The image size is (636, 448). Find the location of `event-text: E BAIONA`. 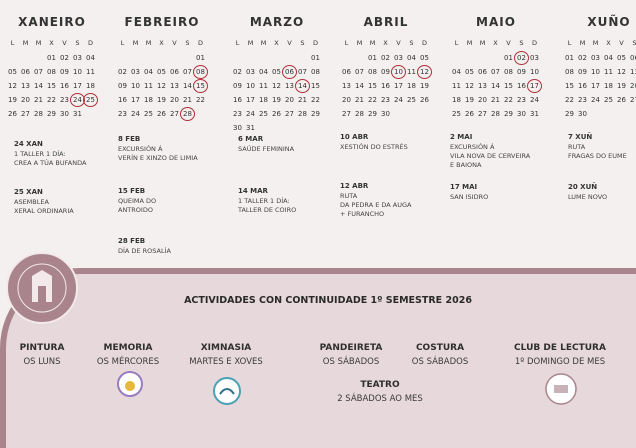

event-text: E BAIONA is located at coordinates (466, 165).